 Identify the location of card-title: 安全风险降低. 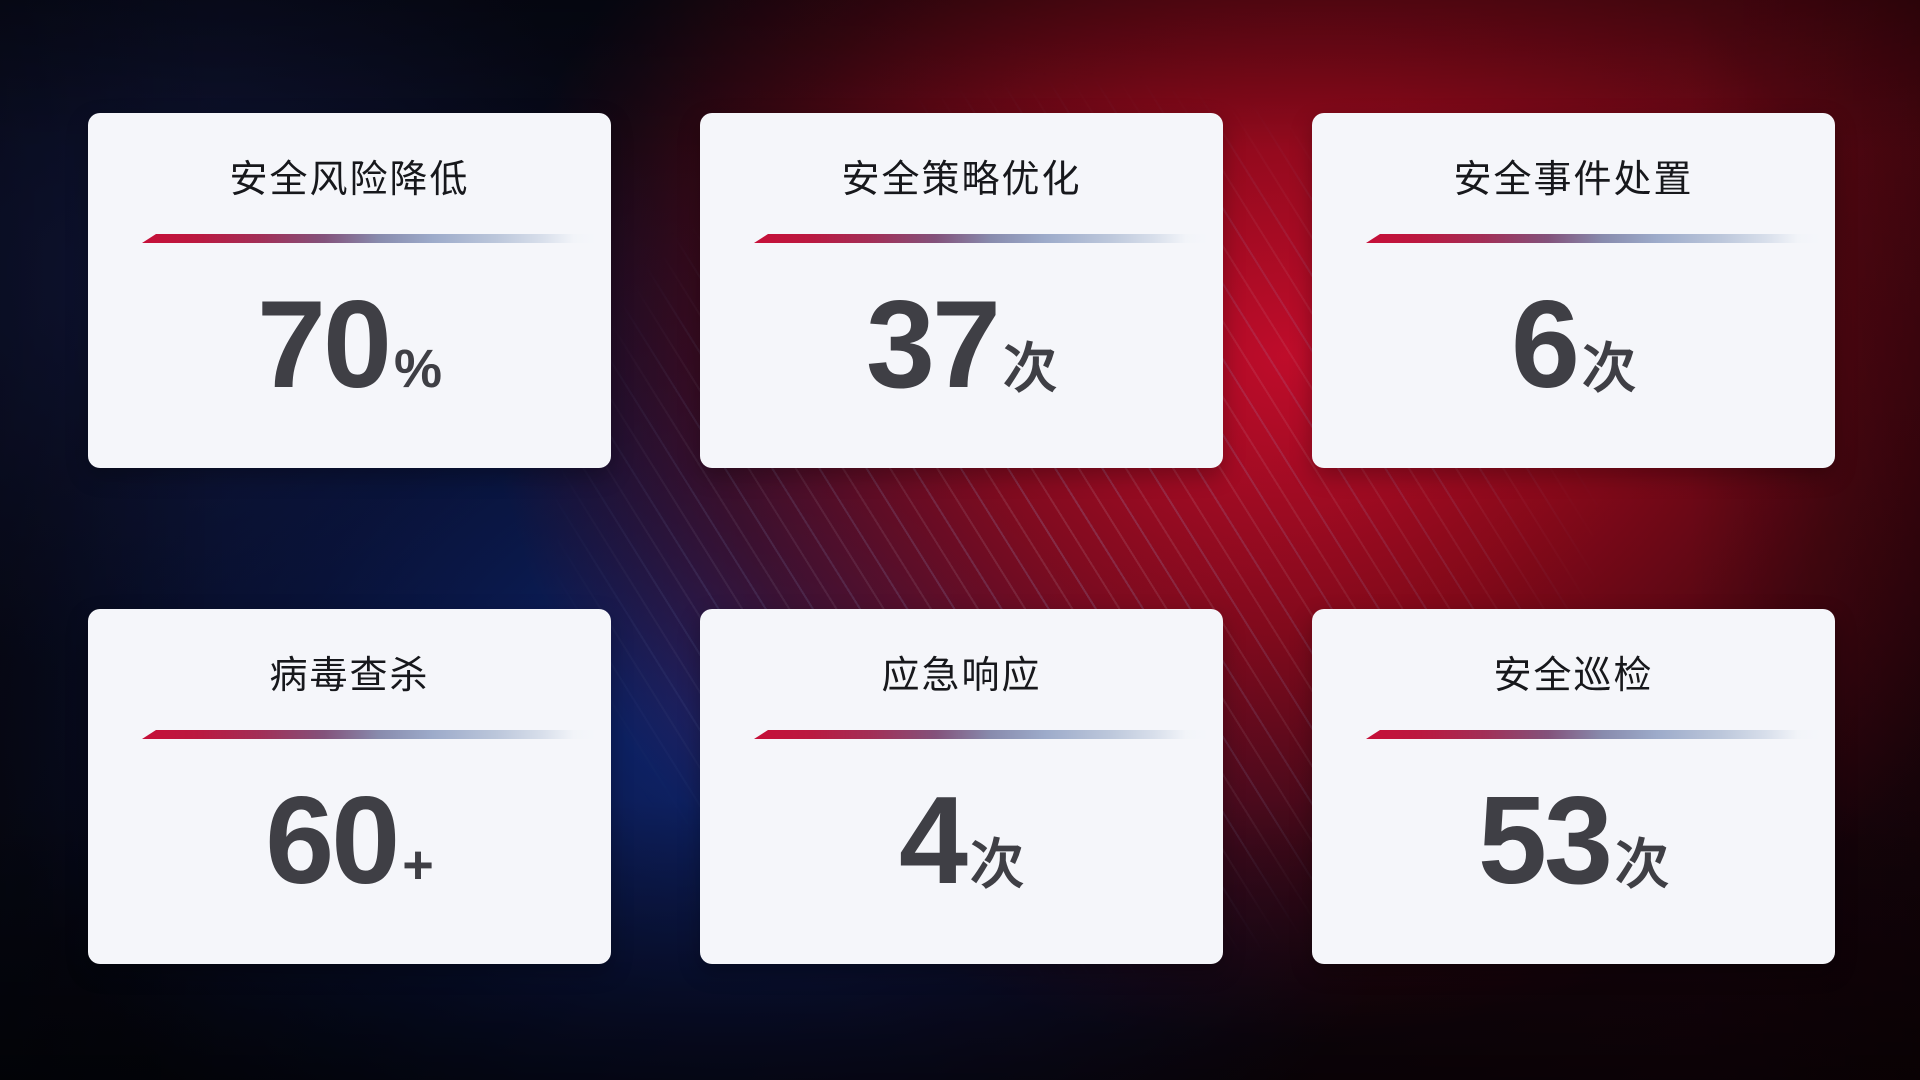
(349, 180).